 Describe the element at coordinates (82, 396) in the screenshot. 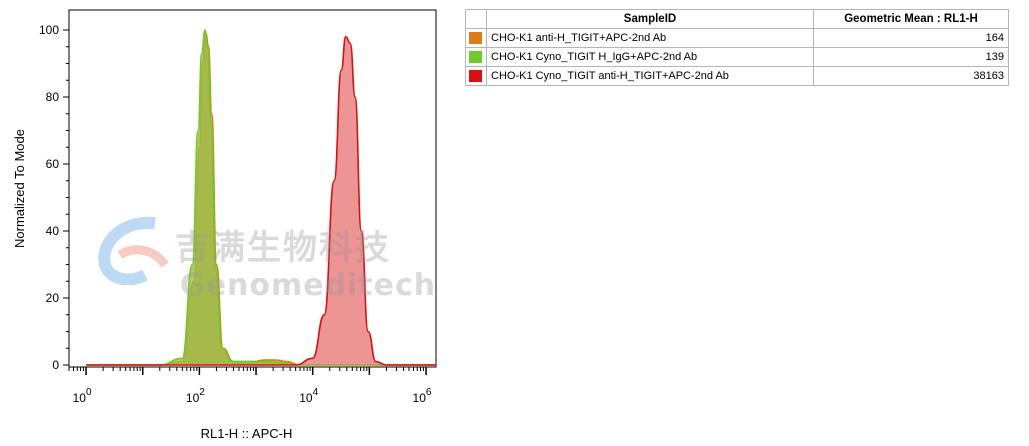

I see `x-tick-label: 10⁰` at that location.